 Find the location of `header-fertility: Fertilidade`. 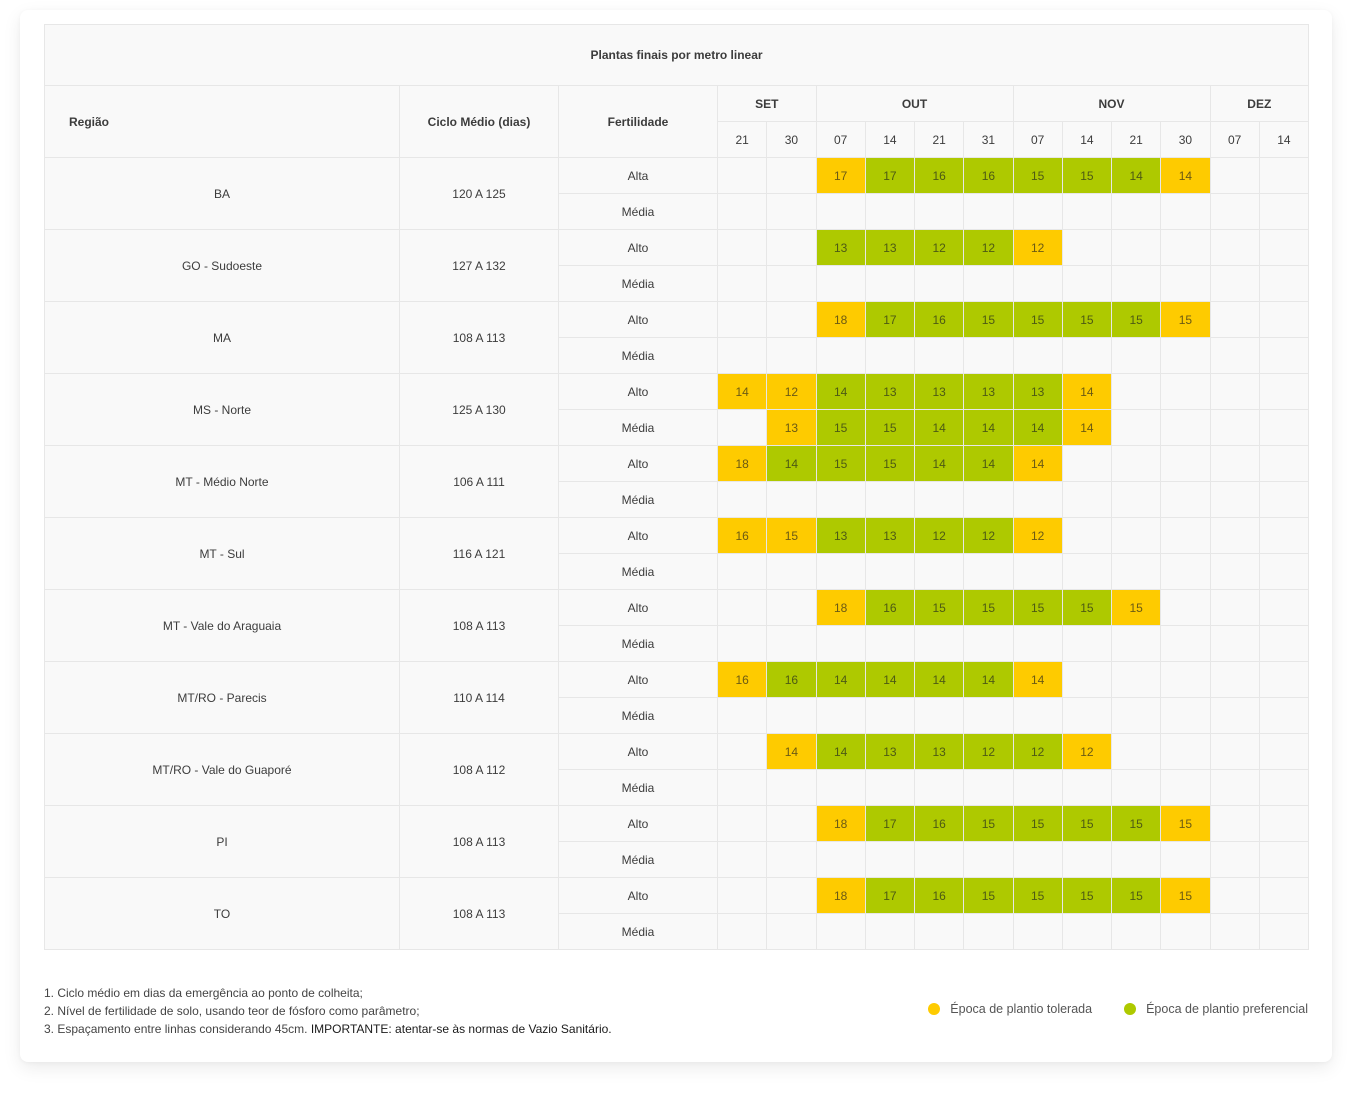

header-fertility: Fertilidade is located at coordinates (638, 121).